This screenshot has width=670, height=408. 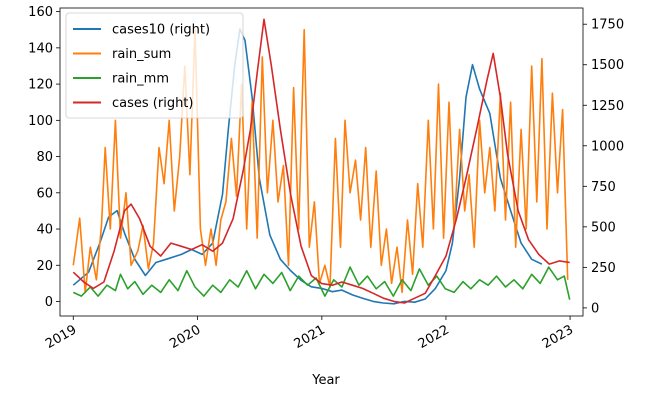 What do you see at coordinates (40, 12) in the screenshot?
I see `left-tick-label: 160` at bounding box center [40, 12].